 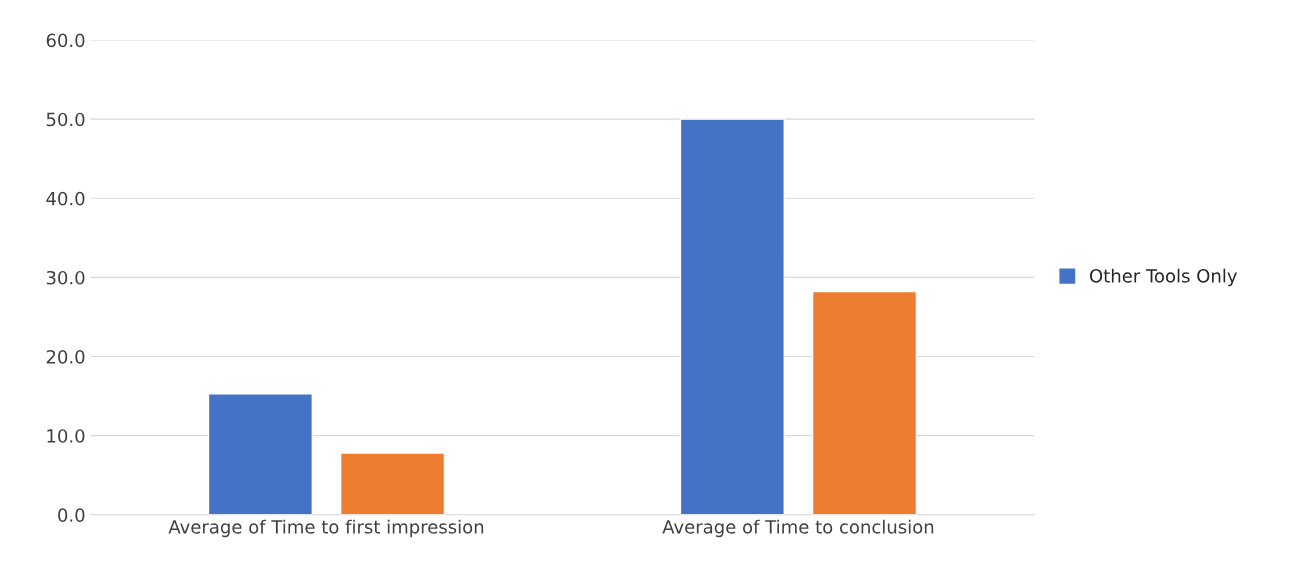 What do you see at coordinates (65, 40) in the screenshot?
I see `y-tick-label: 60.0` at bounding box center [65, 40].